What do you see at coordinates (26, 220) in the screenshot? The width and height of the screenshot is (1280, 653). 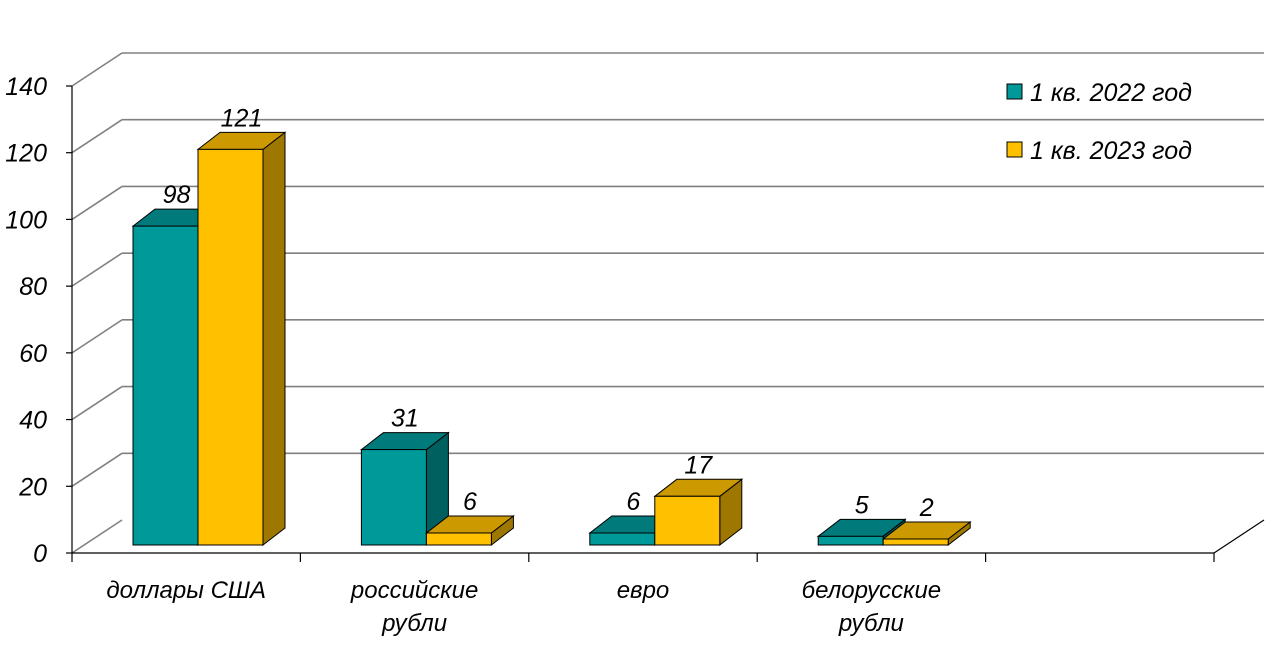 I see `y-tick-label: 100` at bounding box center [26, 220].